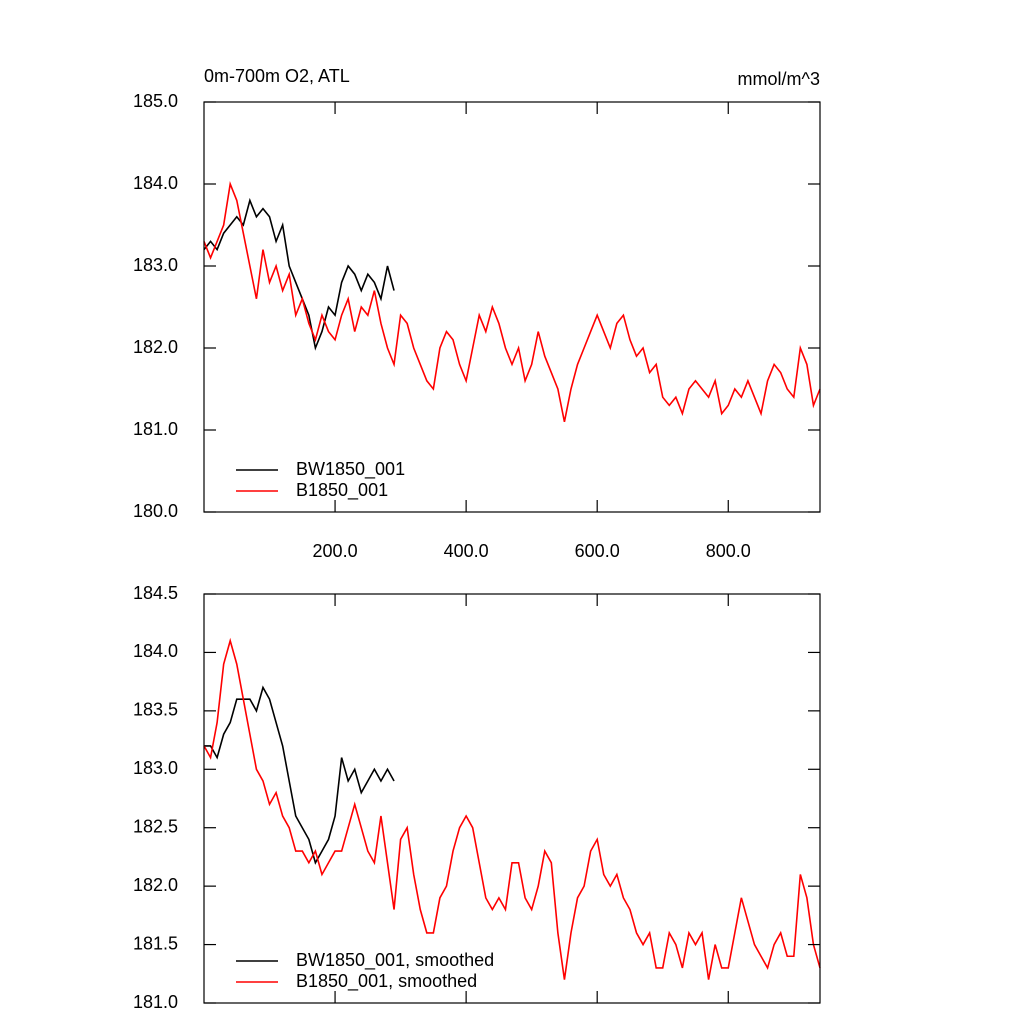 Image resolution: width=1024 pixels, height=1024 pixels. What do you see at coordinates (779, 79) in the screenshot?
I see `units-label: mmol/m^3` at bounding box center [779, 79].